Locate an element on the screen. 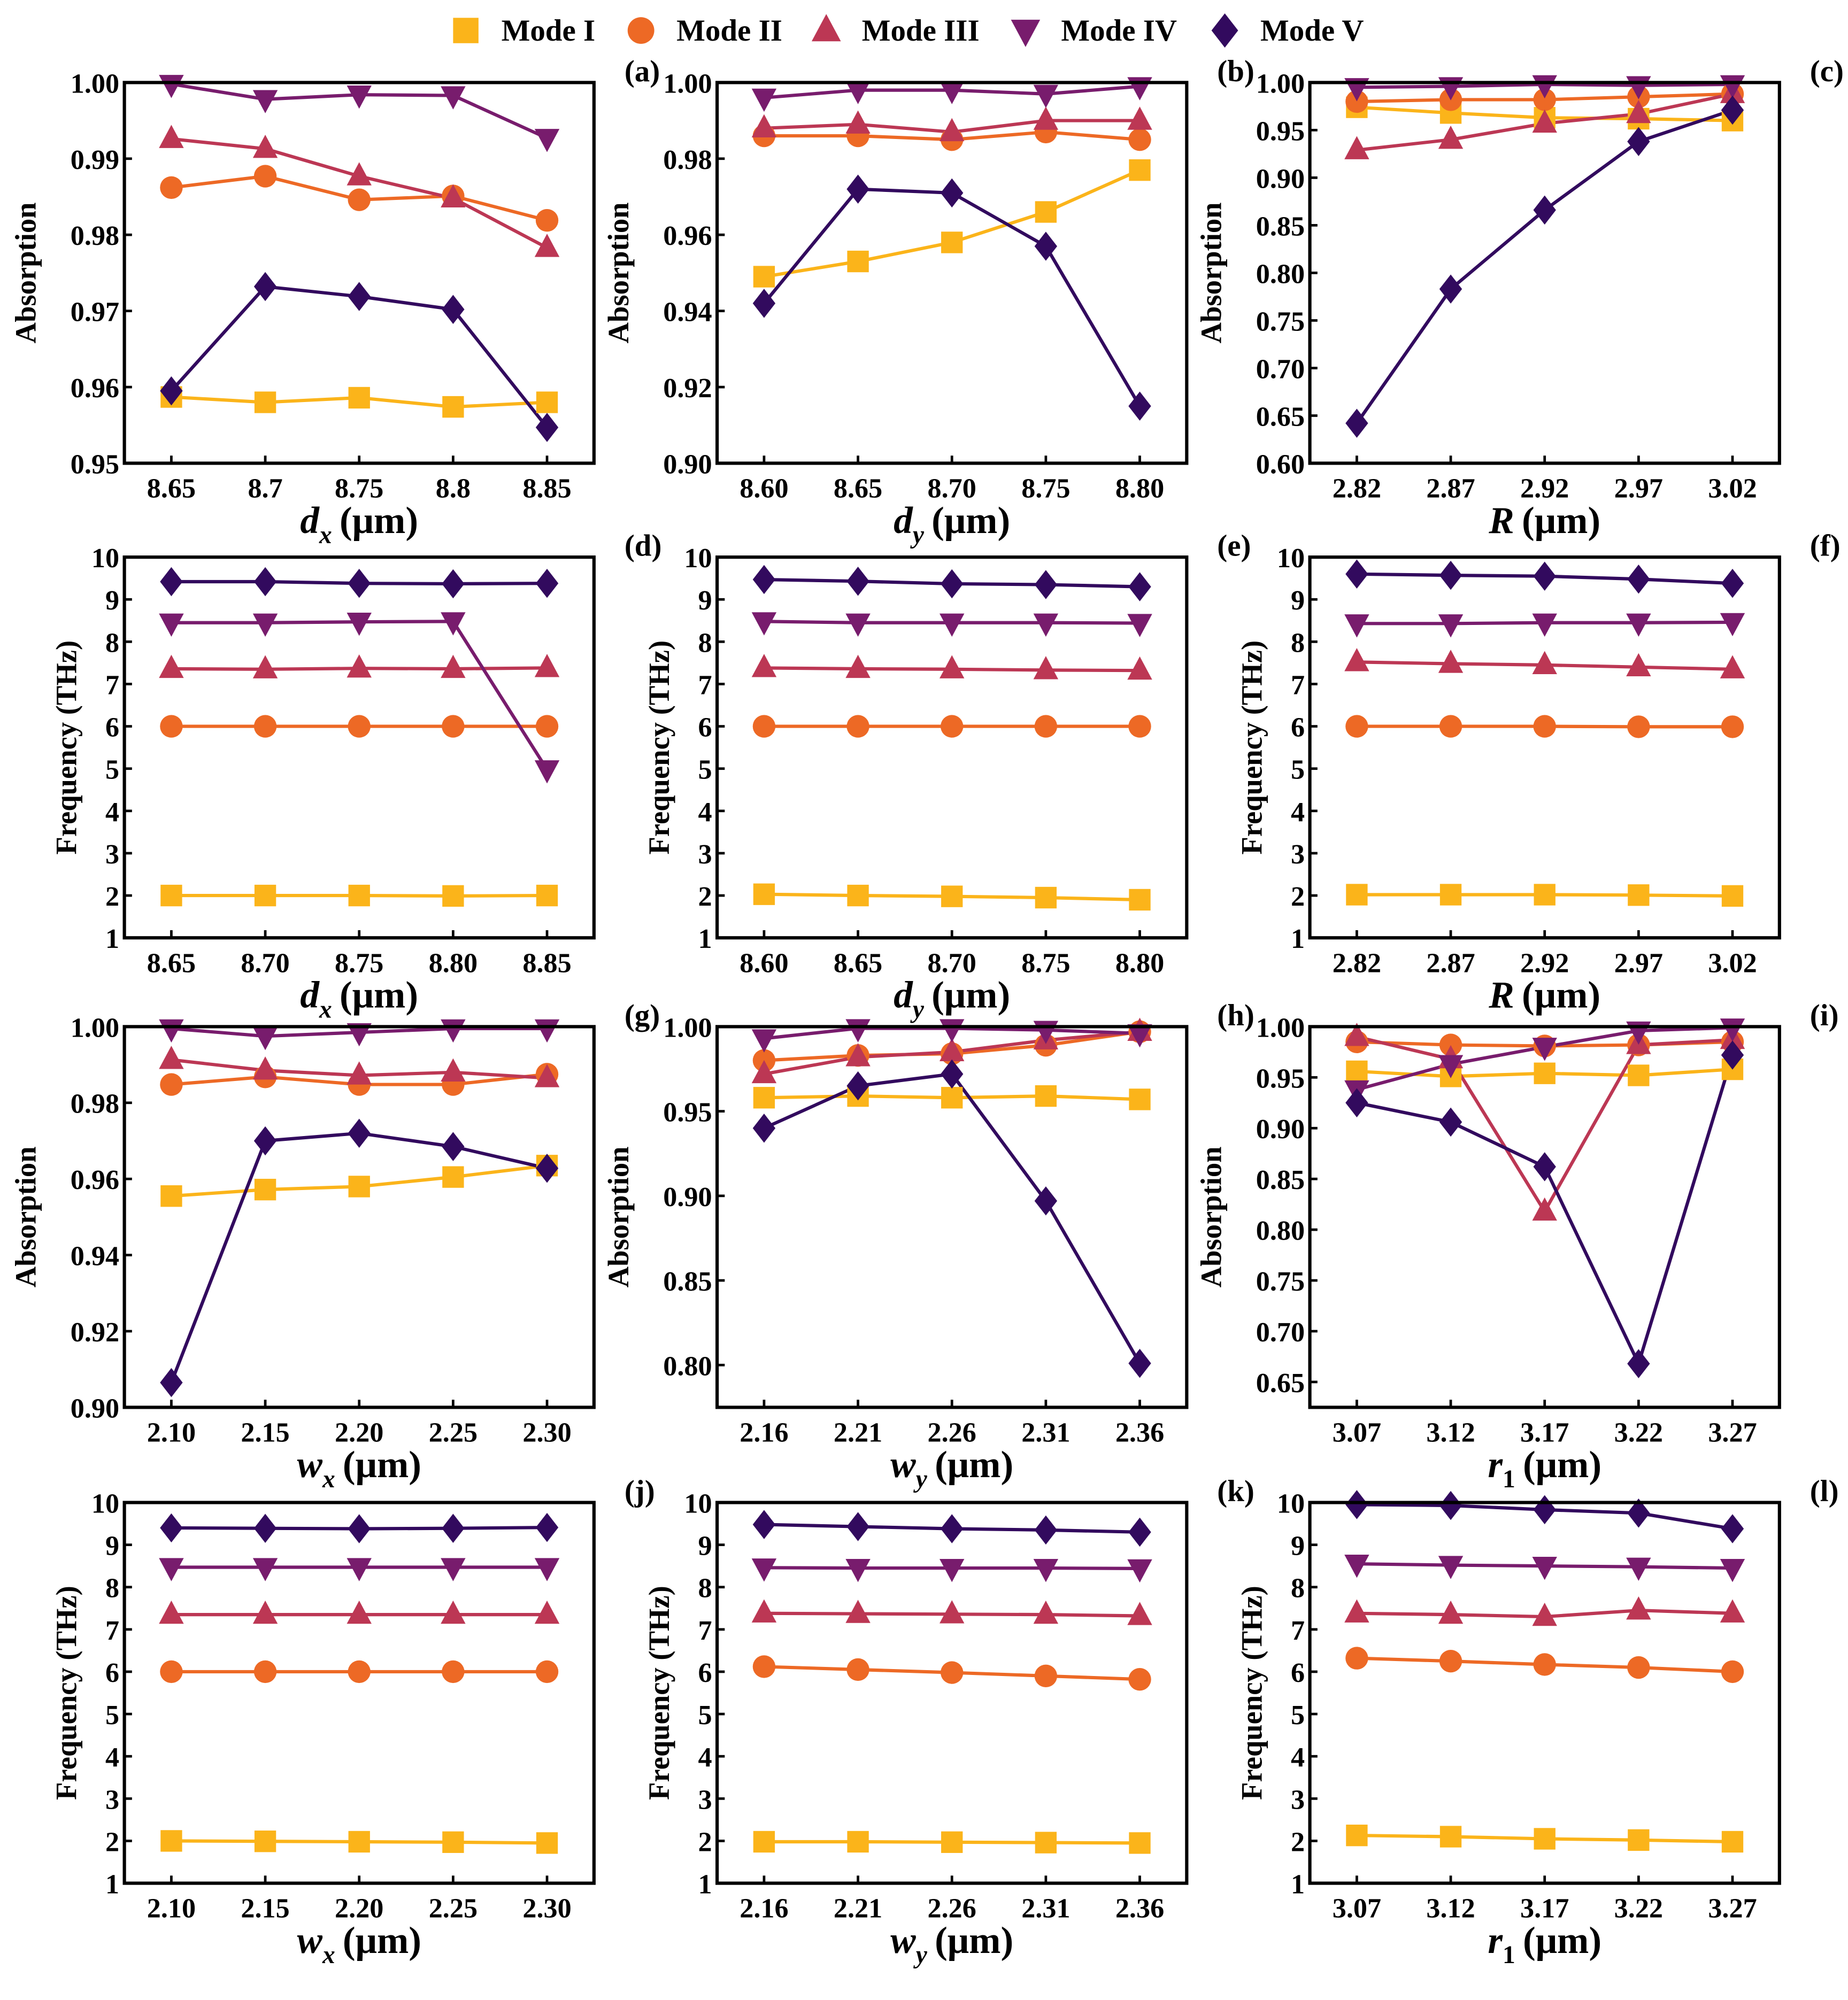  y-tick-label: 10 is located at coordinates (698, 1503).